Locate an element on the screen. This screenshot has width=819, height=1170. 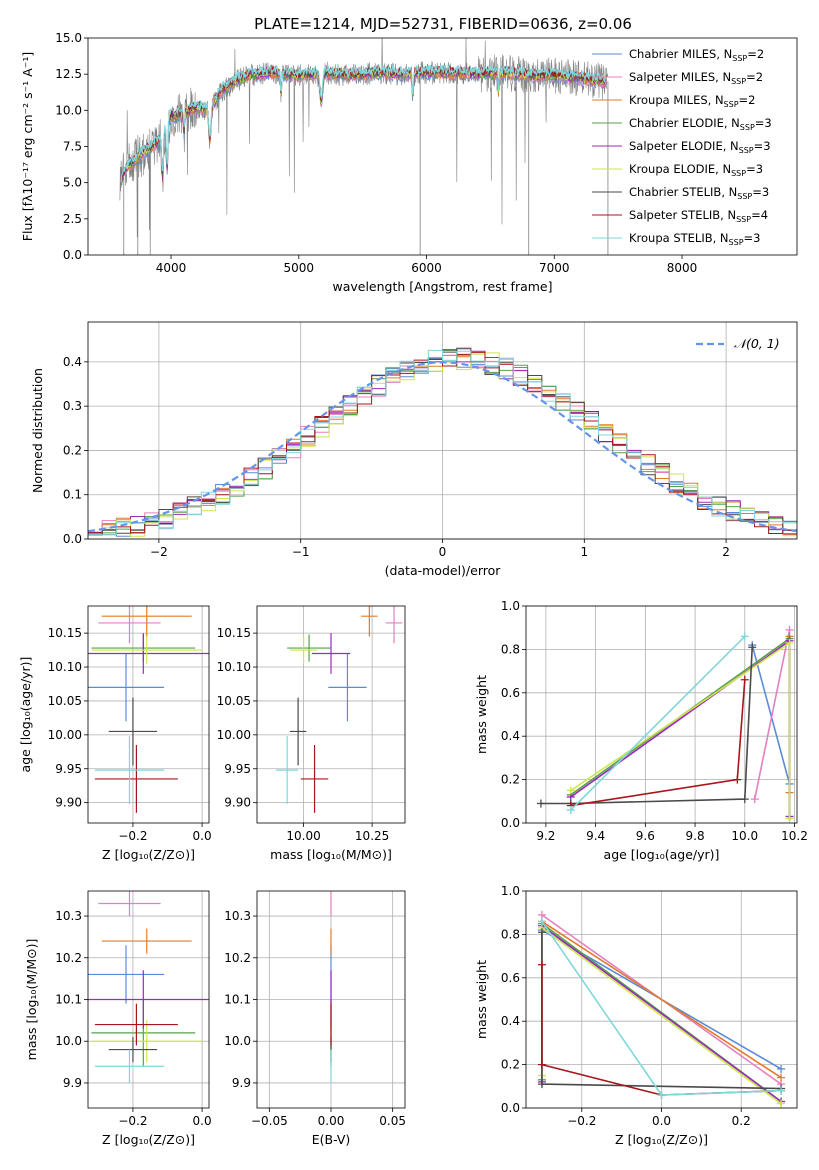
y-tick-label: 1.0 is located at coordinates (510, 891).